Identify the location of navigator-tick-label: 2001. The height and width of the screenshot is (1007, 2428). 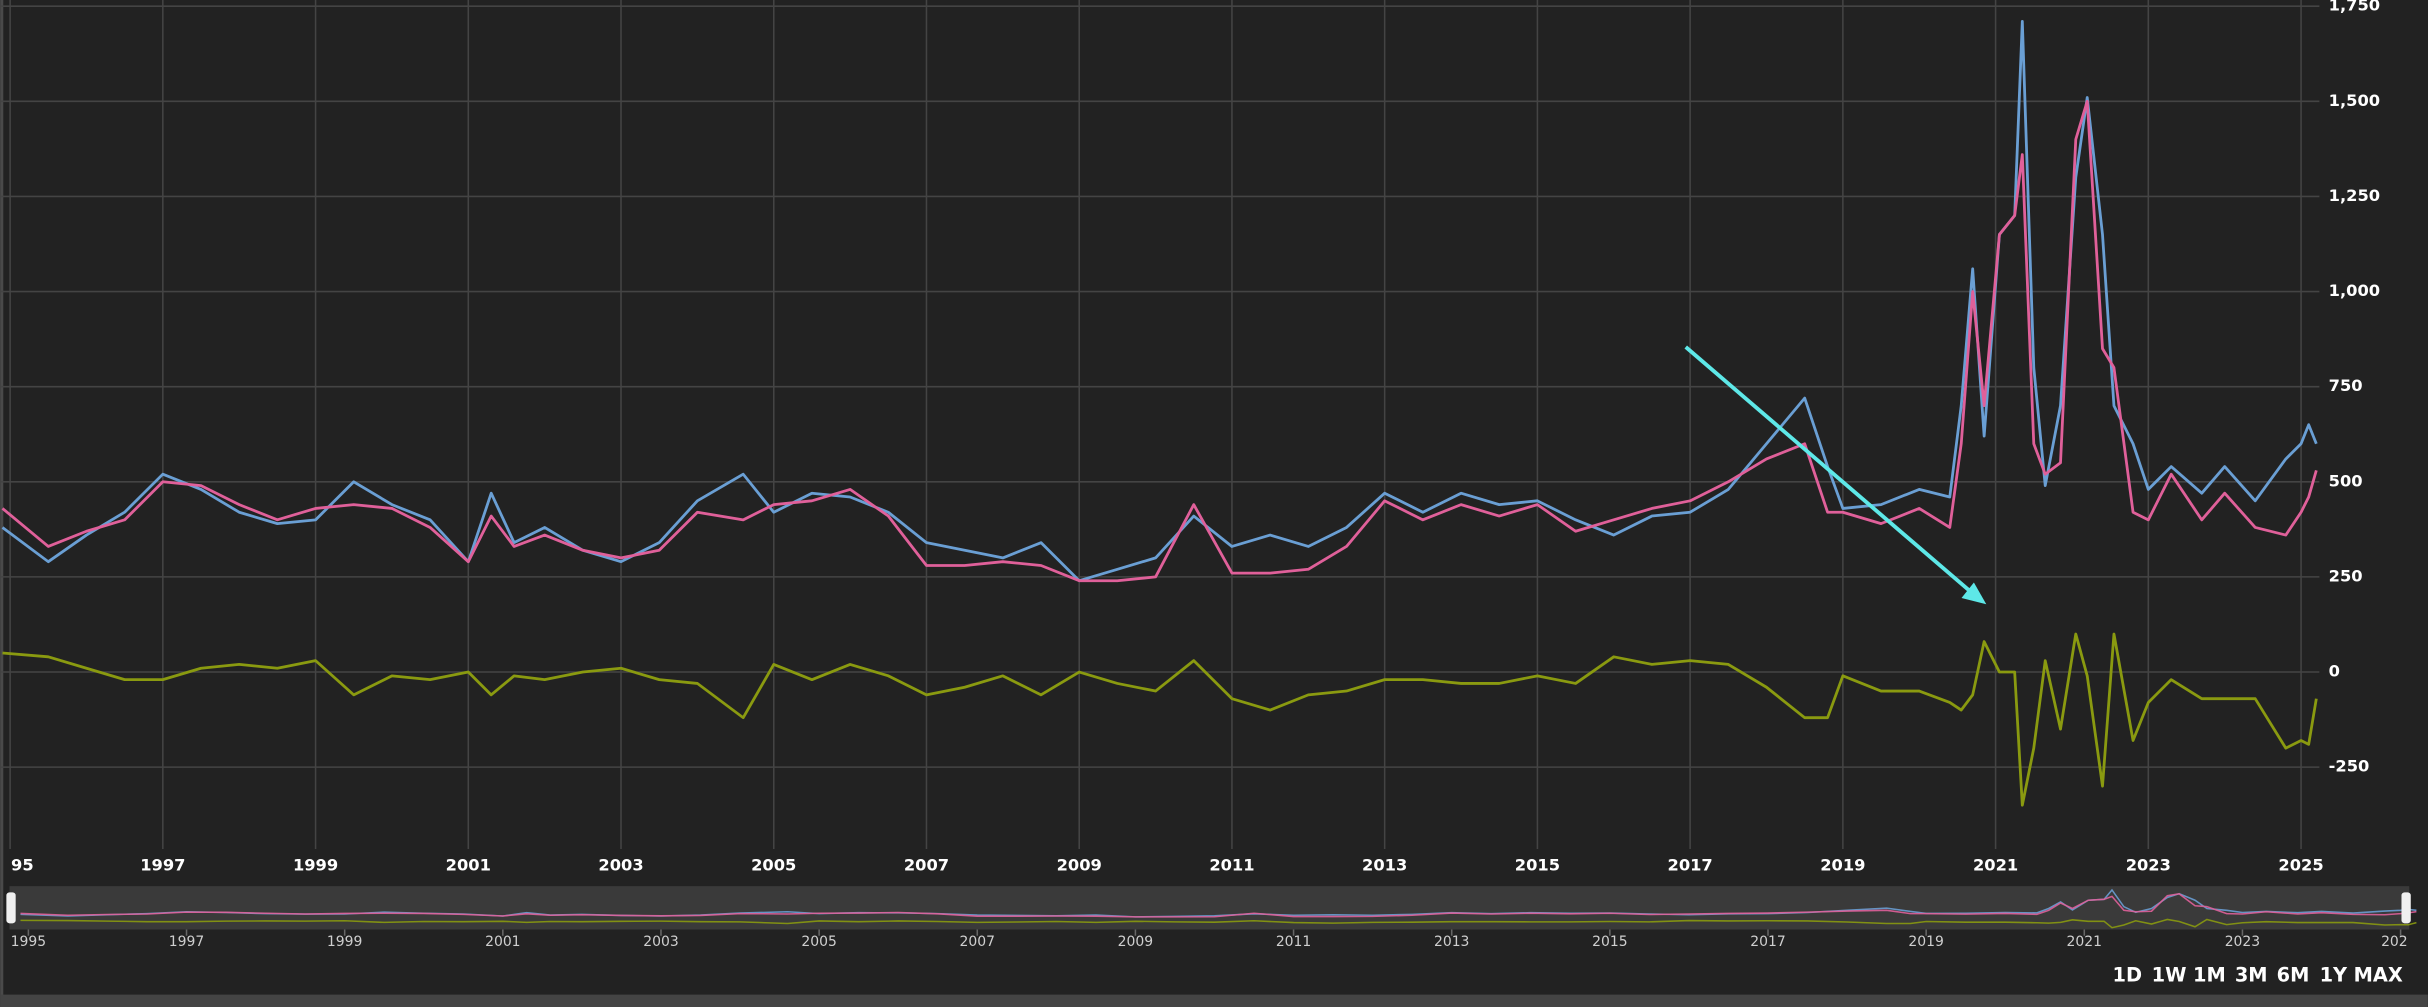
(502, 942).